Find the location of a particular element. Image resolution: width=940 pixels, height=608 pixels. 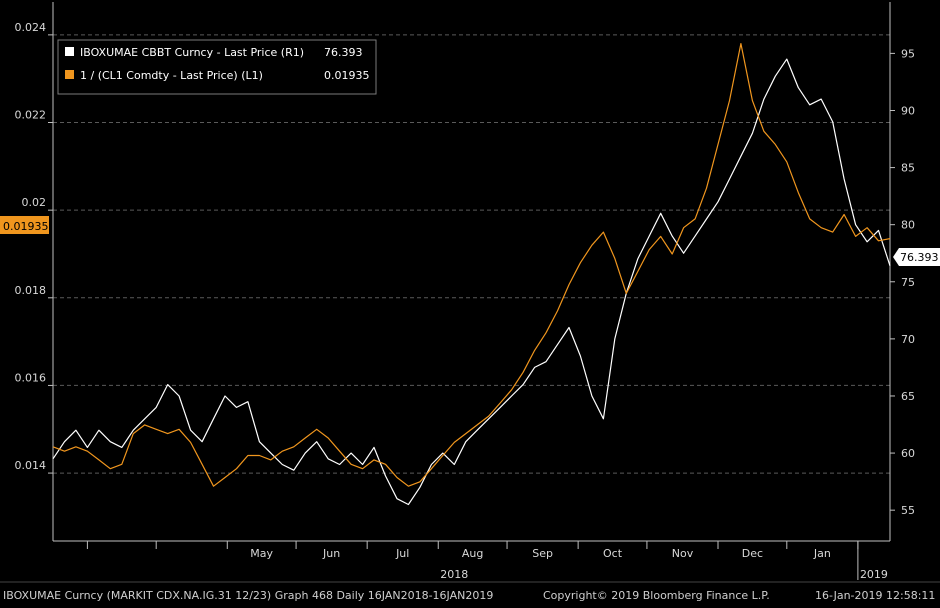

left-tick-label: 0.014 is located at coordinates (31, 465).